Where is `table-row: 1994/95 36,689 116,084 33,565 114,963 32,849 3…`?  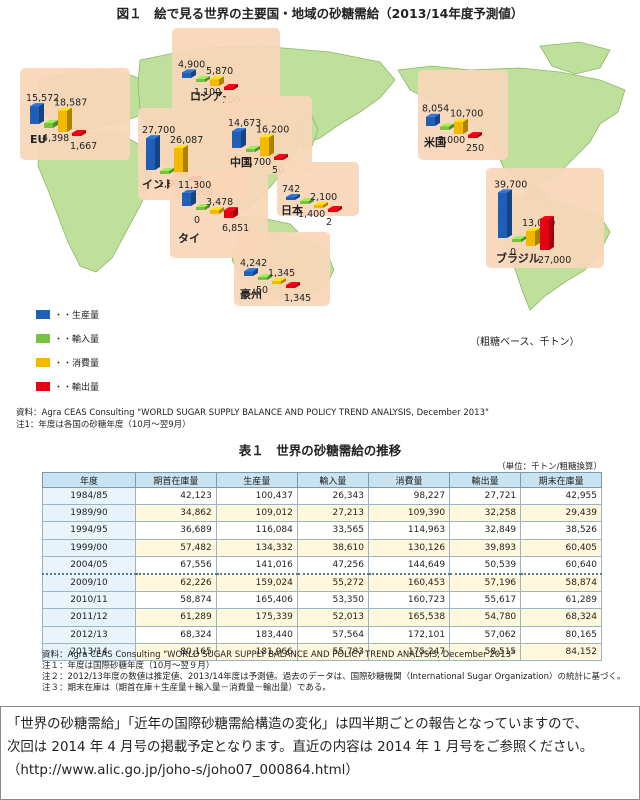
table-row: 1994/95 36,689 116,084 33,565 114,963 32,849 3… is located at coordinates (322, 530).